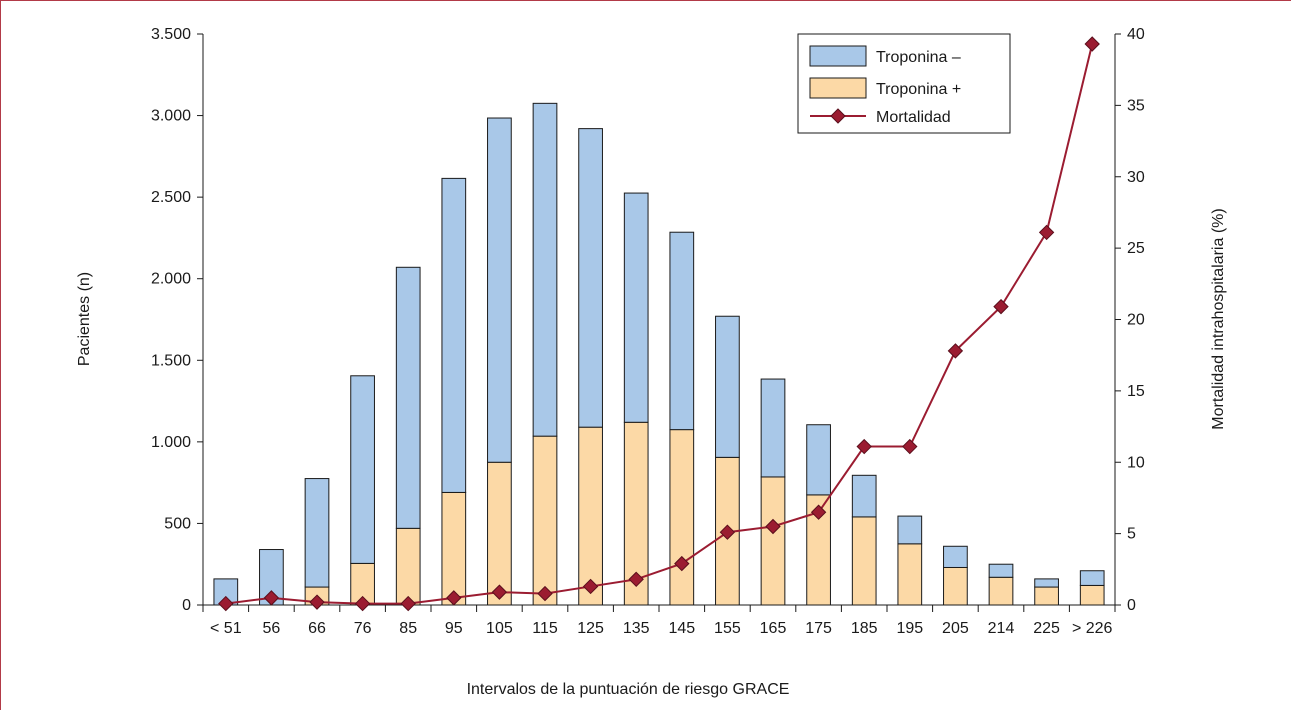 The width and height of the screenshot is (1291, 716). Describe the element at coordinates (454, 628) in the screenshot. I see `x-tick-label: 95` at that location.